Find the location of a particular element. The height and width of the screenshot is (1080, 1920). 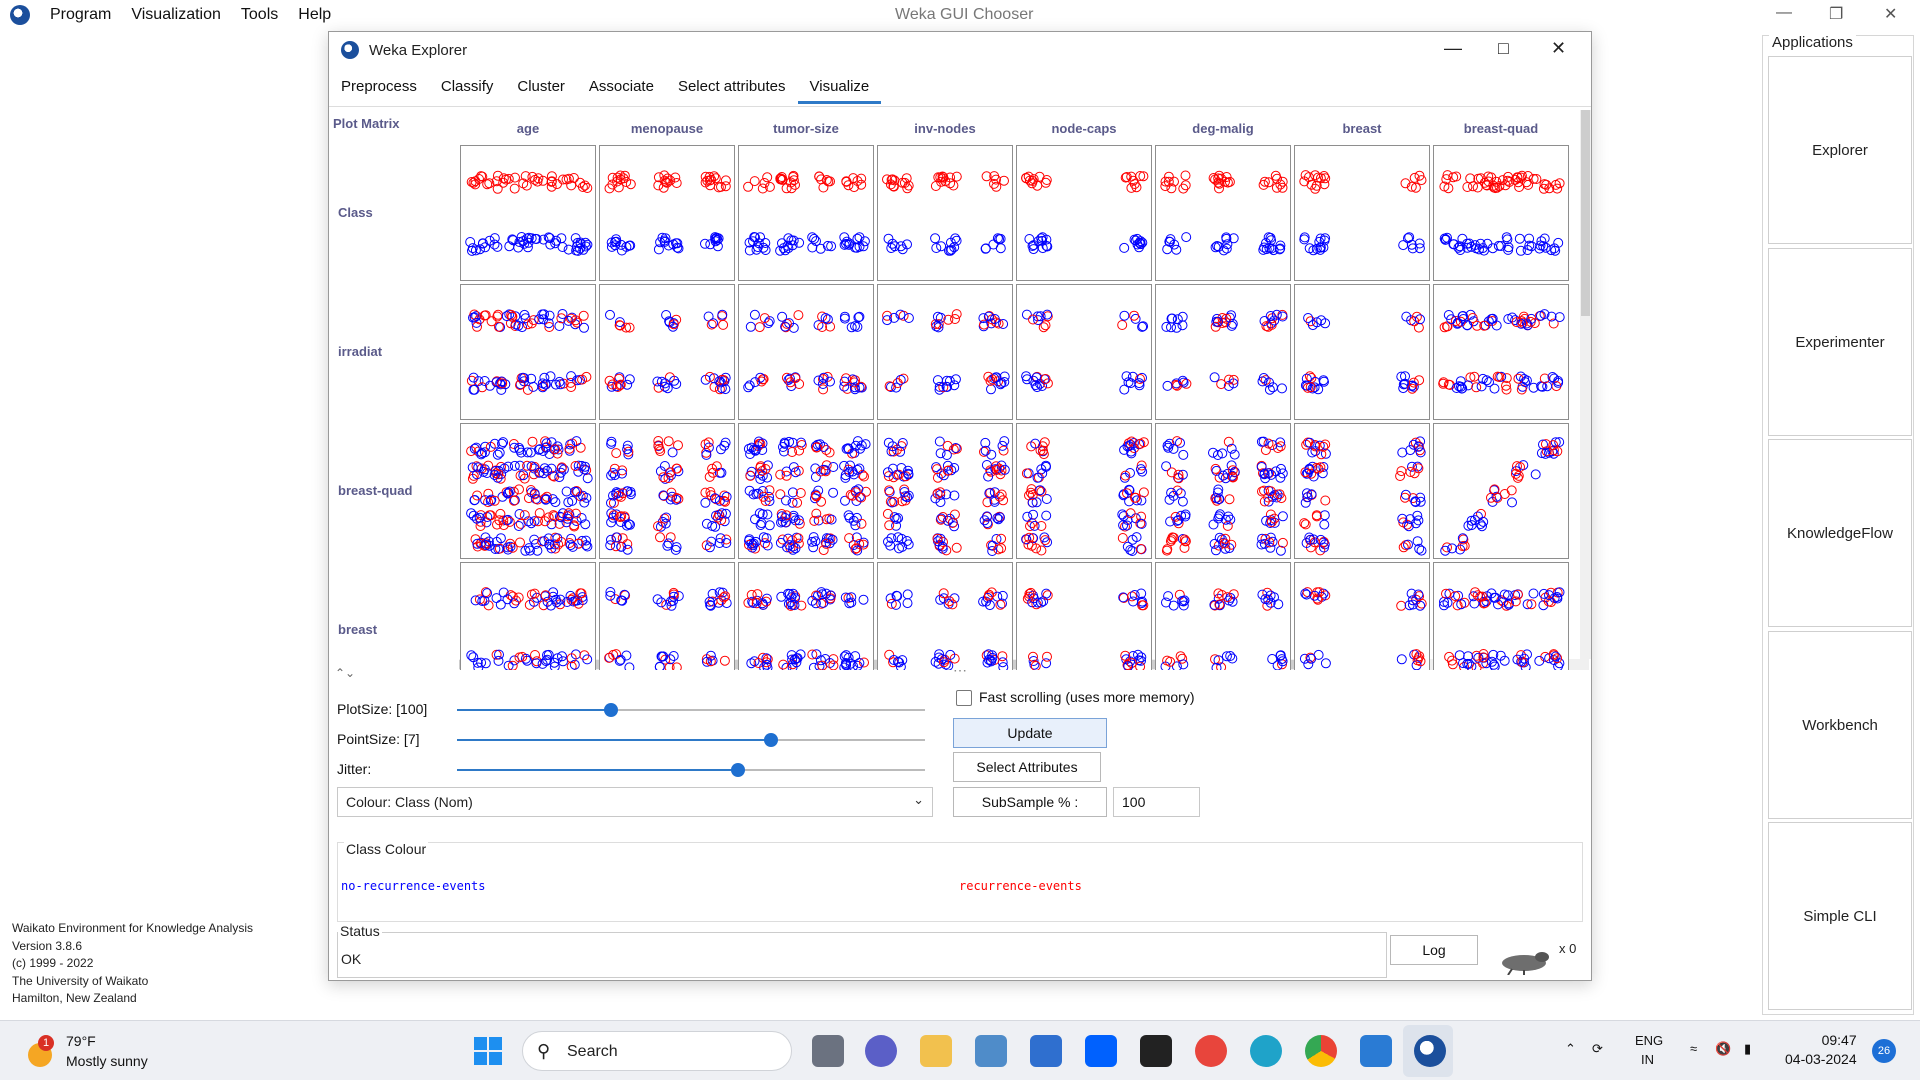

class-recurrence-events: recurrence-events is located at coordinates (1020, 886).